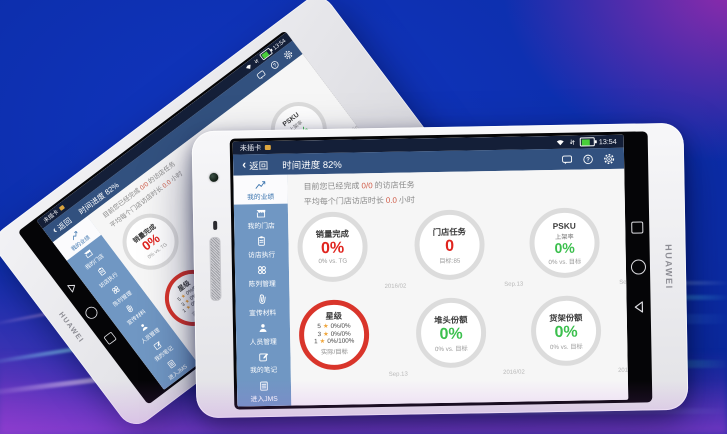 This screenshot has height=434, width=727. I want to click on front-tablet-bezel: HUAWEI, so click(668, 267).